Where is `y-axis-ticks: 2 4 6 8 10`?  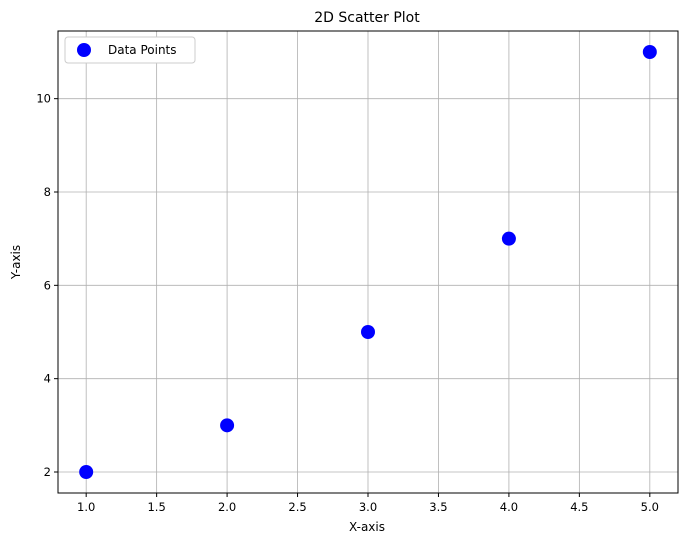
y-axis-ticks: 2 4 6 8 10 is located at coordinates (47, 285).